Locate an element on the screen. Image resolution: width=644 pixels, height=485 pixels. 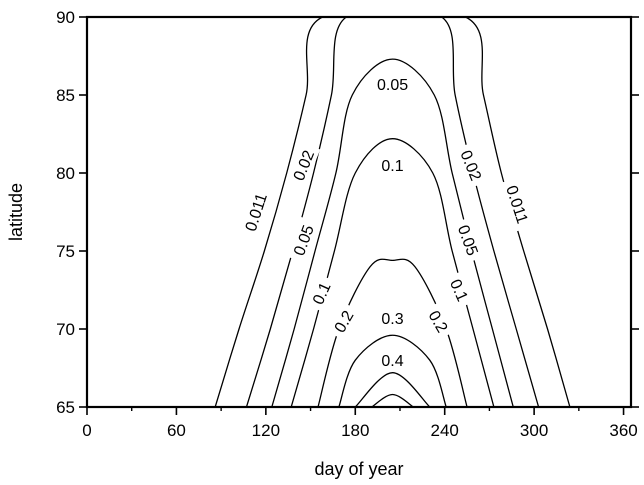
x-tick-label: 180 is located at coordinates (355, 430).